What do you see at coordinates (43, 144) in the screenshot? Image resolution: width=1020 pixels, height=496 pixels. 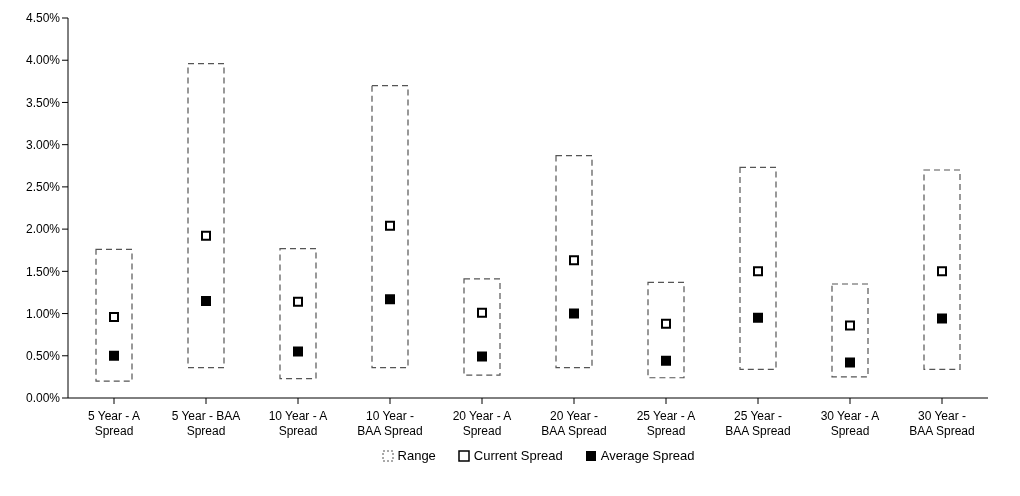 I see `y-tick-label: 3.00%` at bounding box center [43, 144].